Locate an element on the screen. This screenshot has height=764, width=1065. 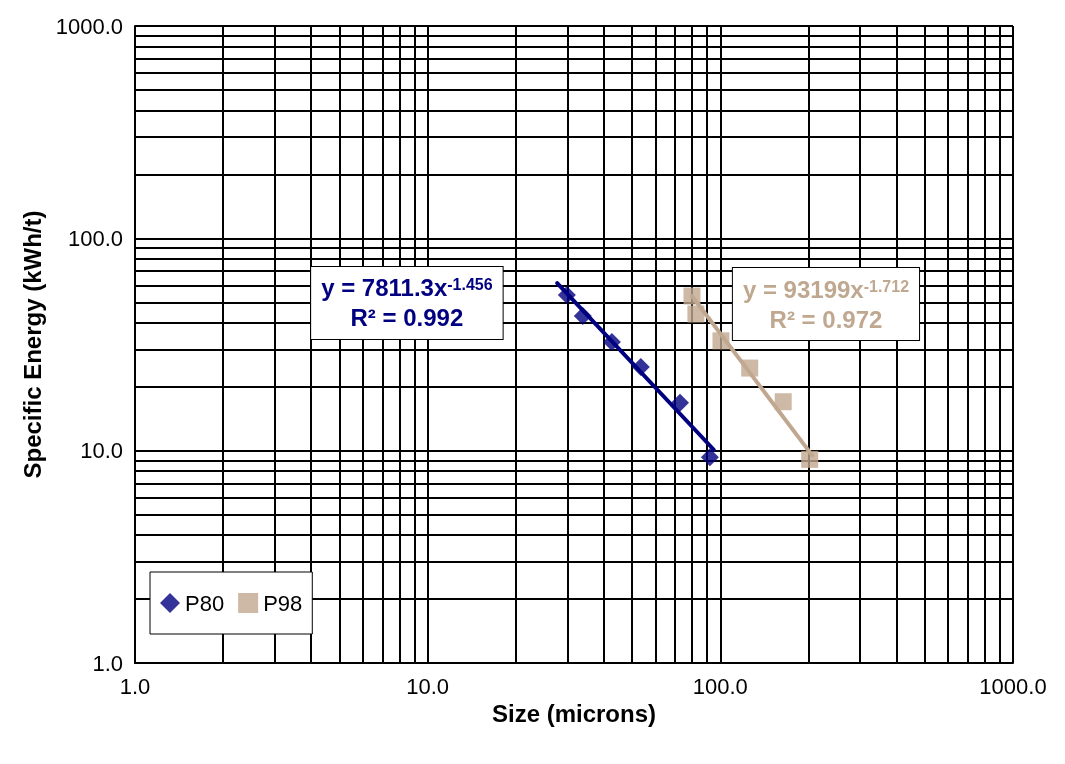
y-tick-label: 1.0 is located at coordinates (107, 663).